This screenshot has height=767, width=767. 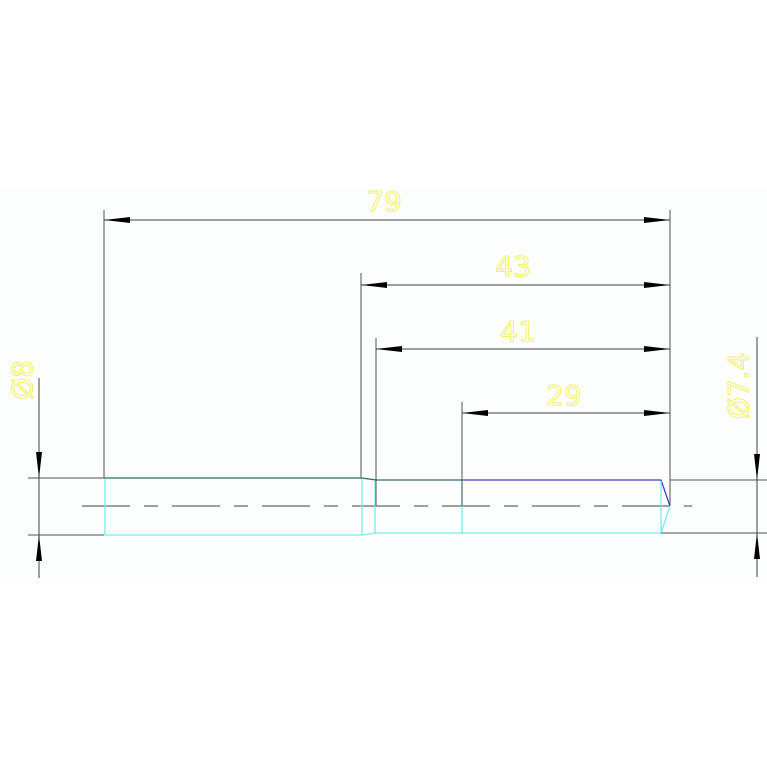 What do you see at coordinates (387, 520) in the screenshot?
I see `bottom-edge` at bounding box center [387, 520].